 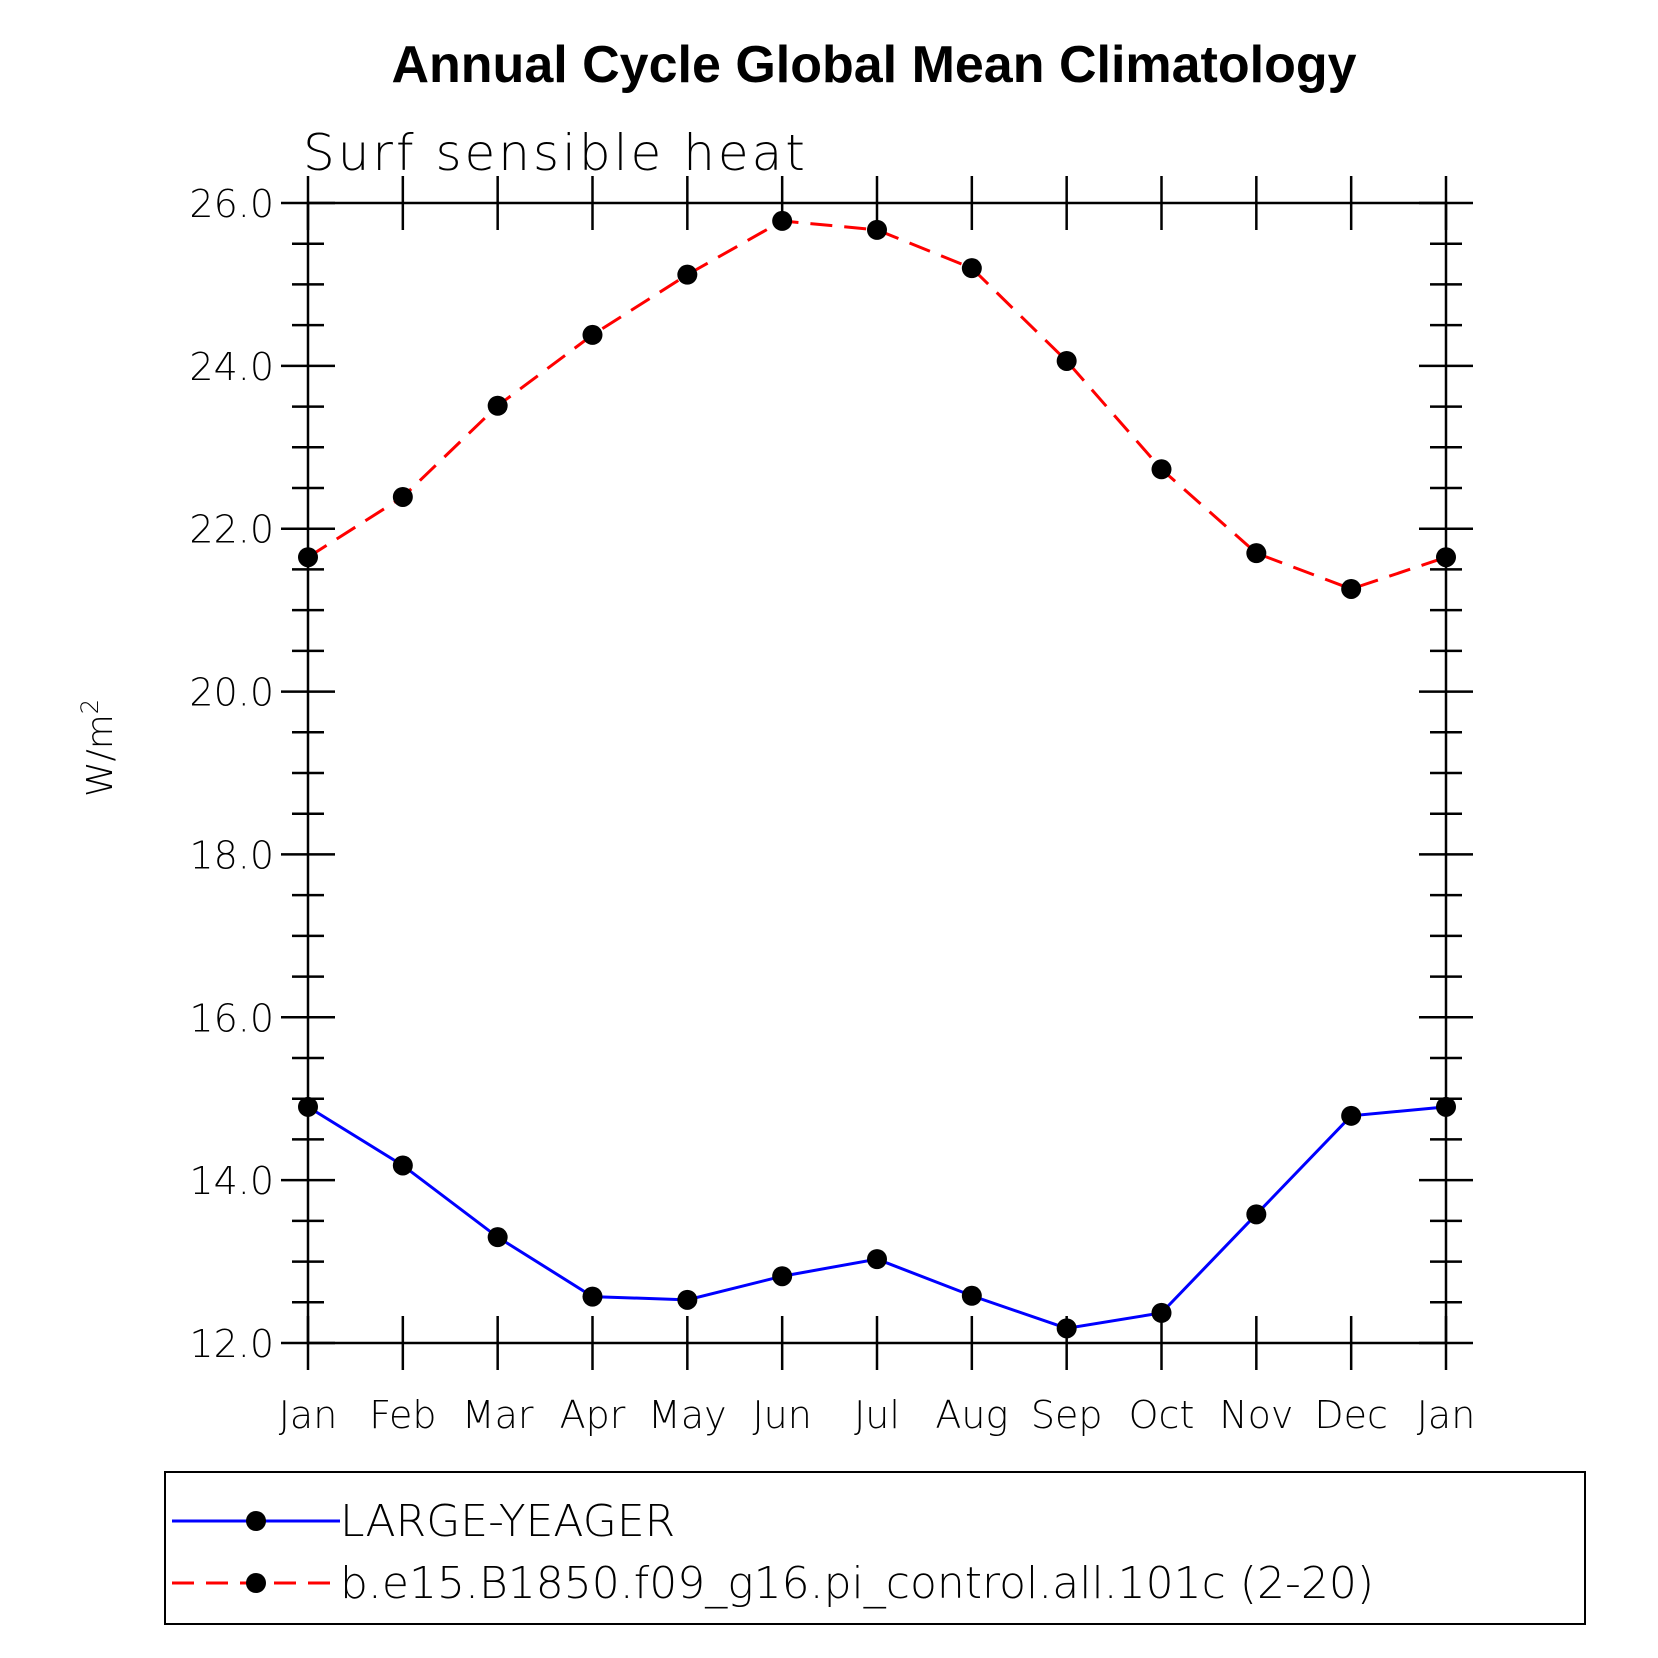 What do you see at coordinates (593, 1415) in the screenshot?
I see `x-tick-label: Apr` at bounding box center [593, 1415].